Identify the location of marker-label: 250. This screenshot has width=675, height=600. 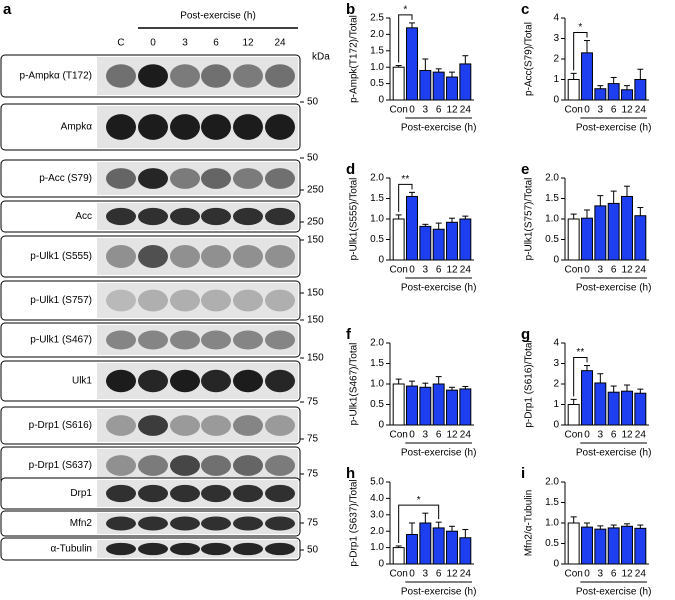
(315, 222).